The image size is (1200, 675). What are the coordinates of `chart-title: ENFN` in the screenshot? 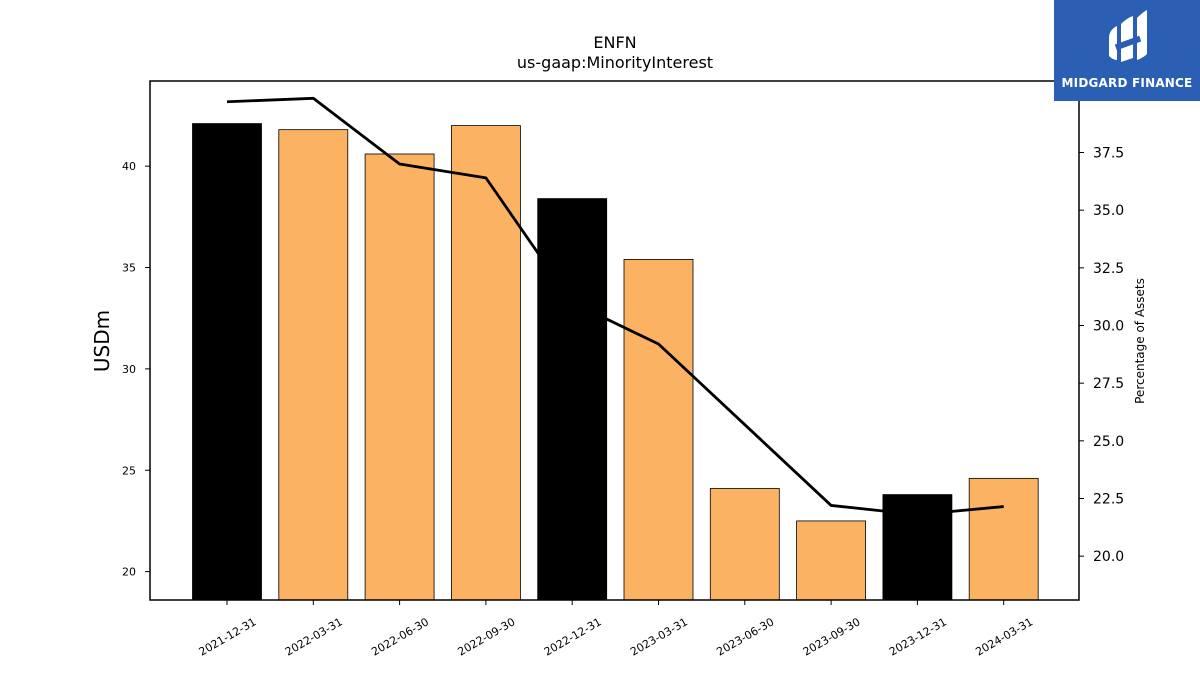 It's located at (614, 42).